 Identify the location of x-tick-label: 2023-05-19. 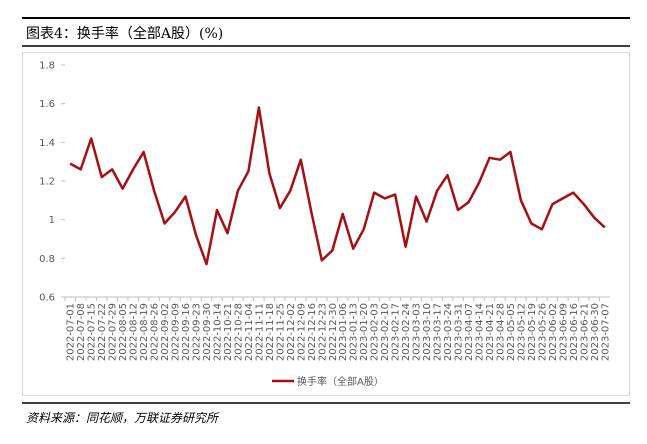
(532, 332).